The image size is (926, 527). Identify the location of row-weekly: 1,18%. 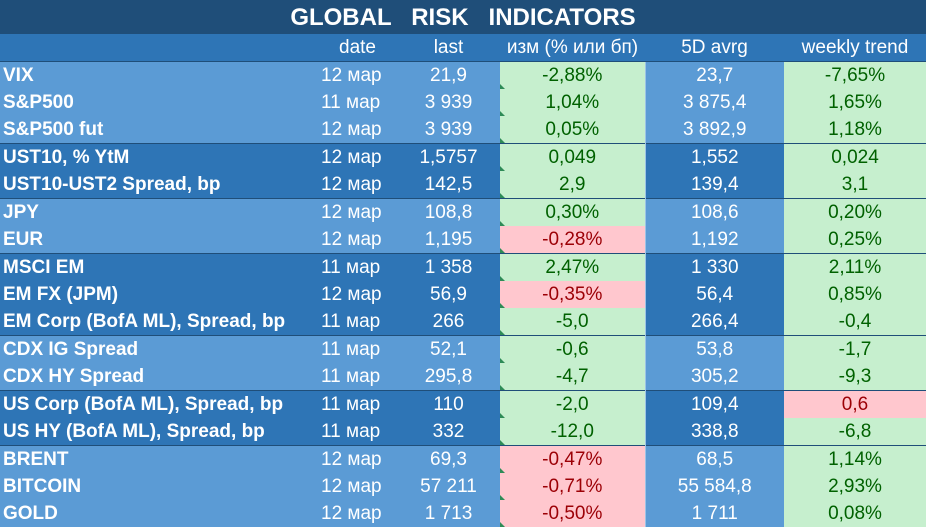
(855, 130).